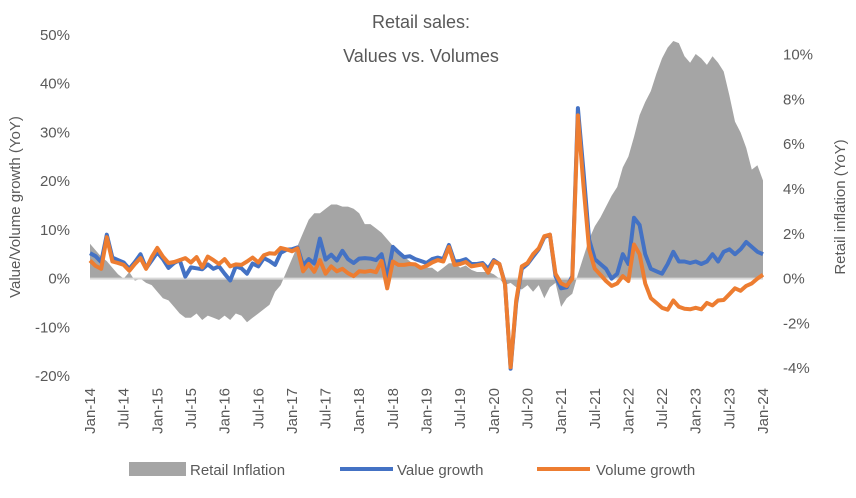 Image resolution: width=856 pixels, height=498 pixels. Describe the element at coordinates (55, 84) in the screenshot. I see `left-tick-label: 40%` at that location.